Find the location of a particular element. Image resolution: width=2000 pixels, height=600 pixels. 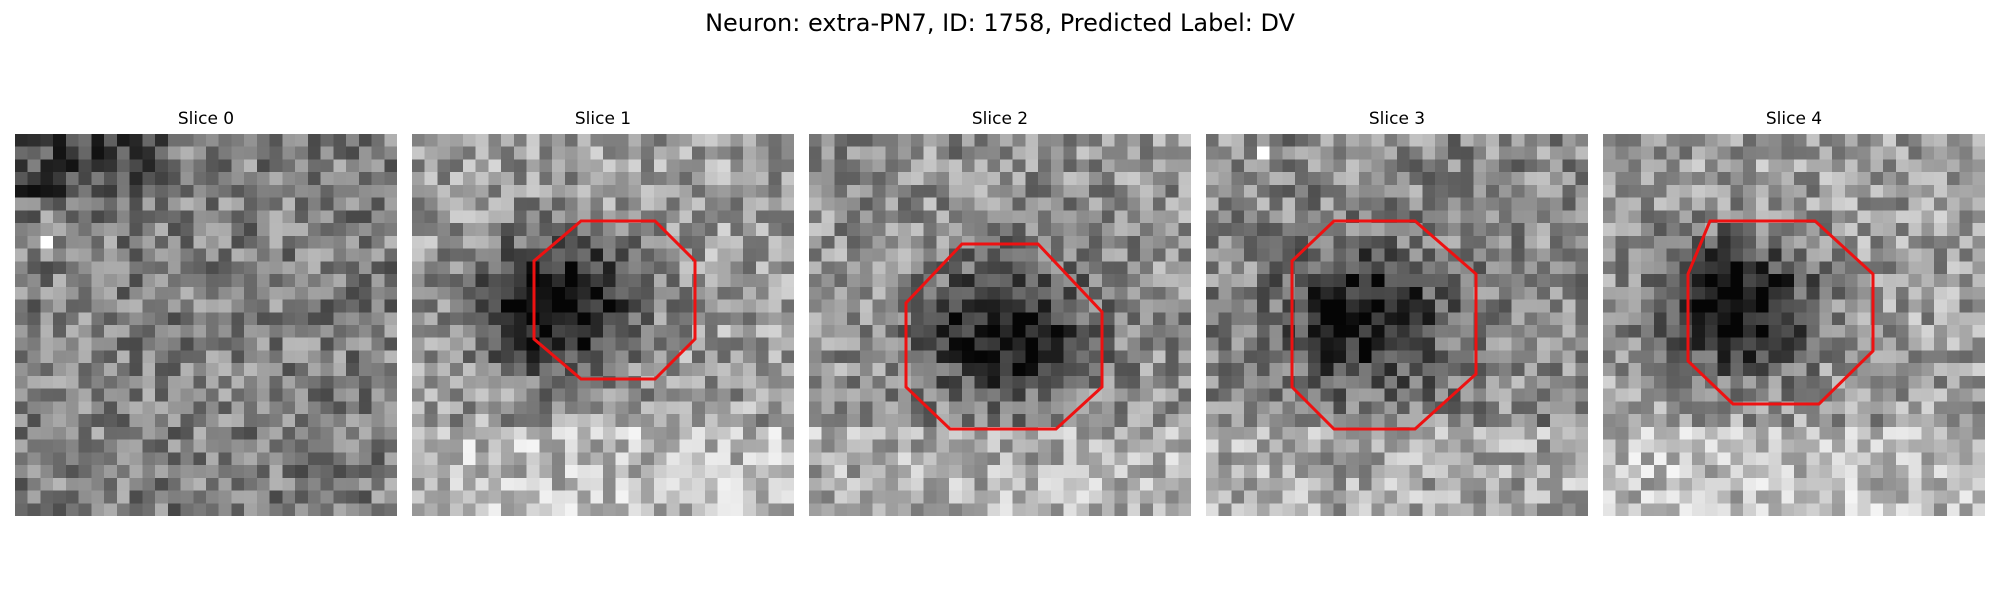

slice-panel-2: Slice 2 is located at coordinates (1000, 312).